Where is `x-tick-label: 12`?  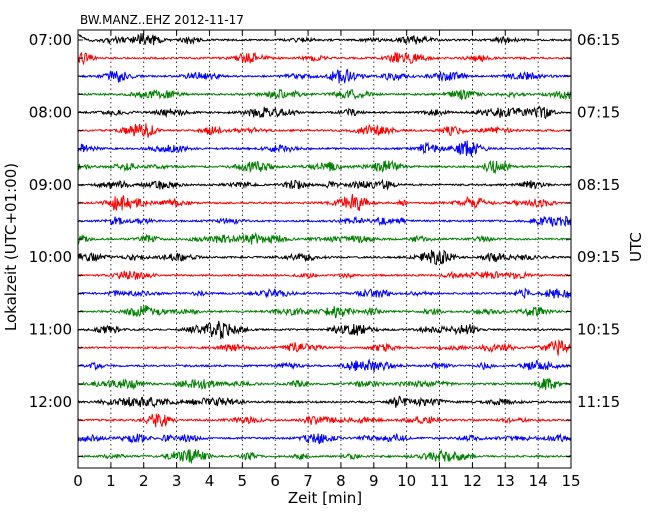 x-tick-label: 12 is located at coordinates (472, 481).